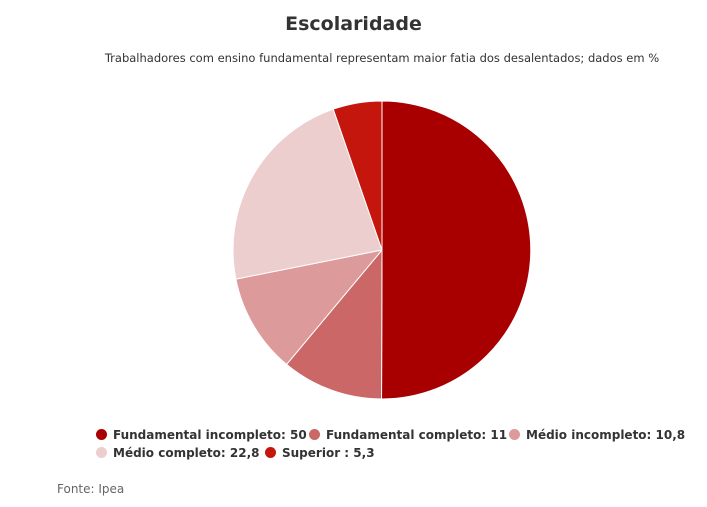 This screenshot has height=507, width=707. Describe the element at coordinates (298, 435) in the screenshot. I see `legend-value: 50` at that location.